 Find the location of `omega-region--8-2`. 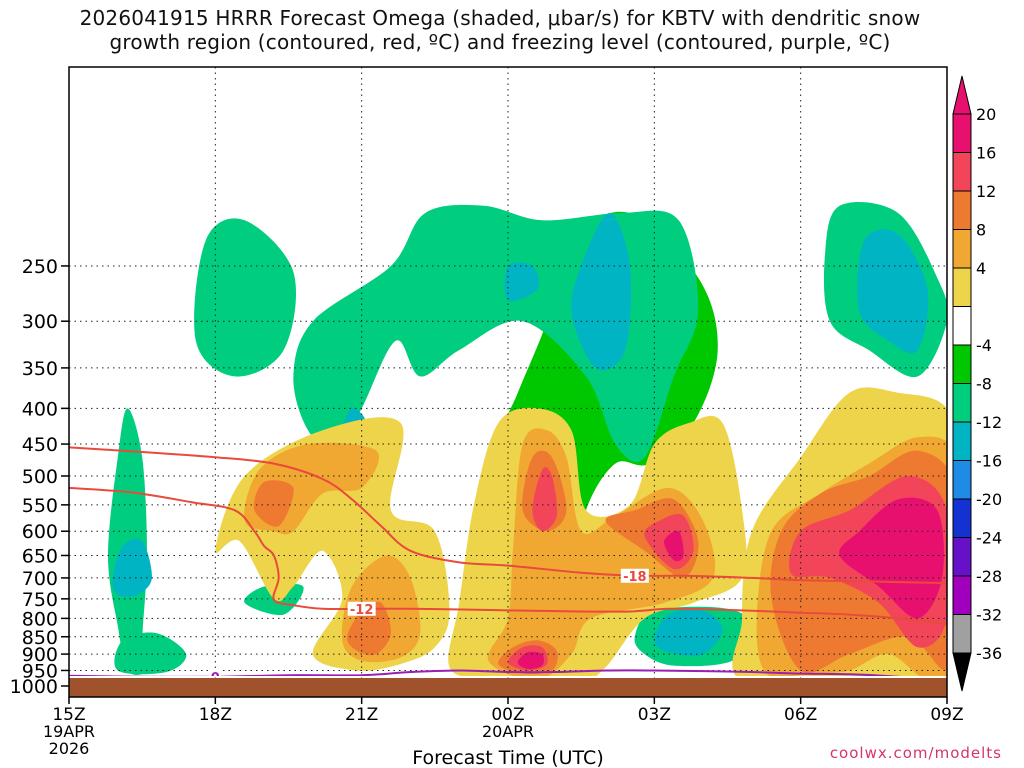

omega-region--8-2 is located at coordinates (245, 297).